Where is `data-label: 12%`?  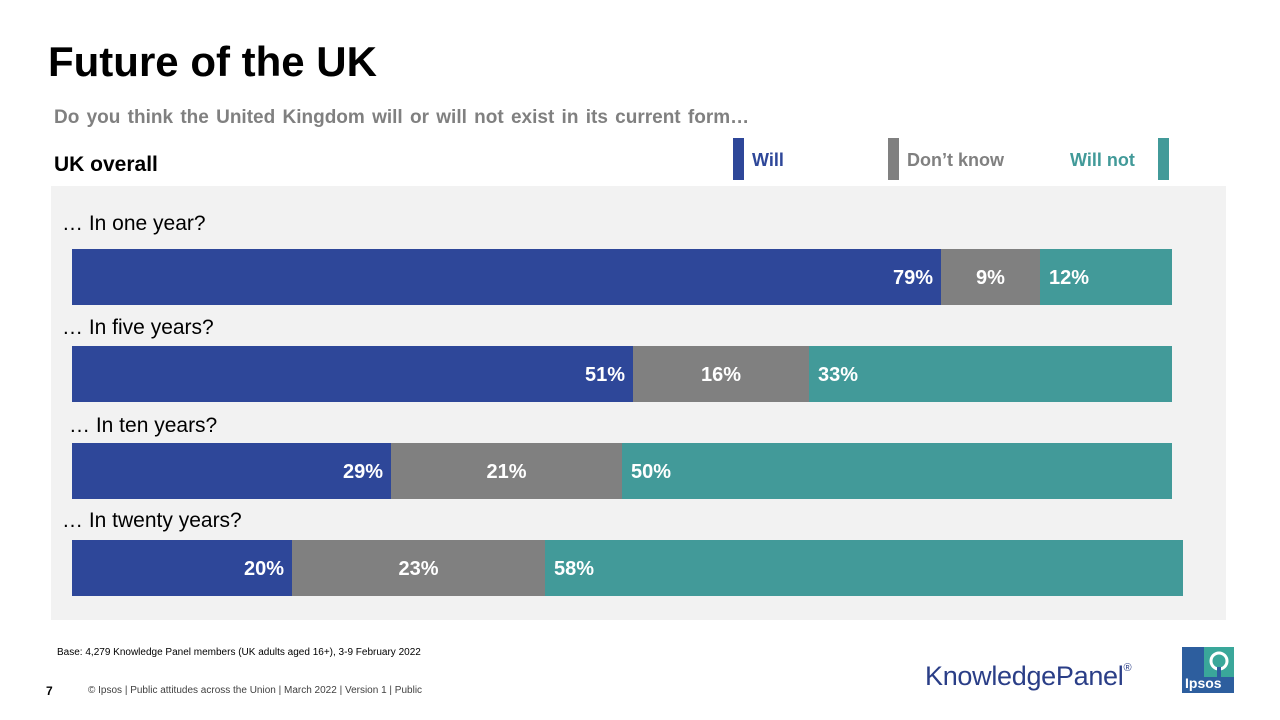 data-label: 12% is located at coordinates (1069, 278).